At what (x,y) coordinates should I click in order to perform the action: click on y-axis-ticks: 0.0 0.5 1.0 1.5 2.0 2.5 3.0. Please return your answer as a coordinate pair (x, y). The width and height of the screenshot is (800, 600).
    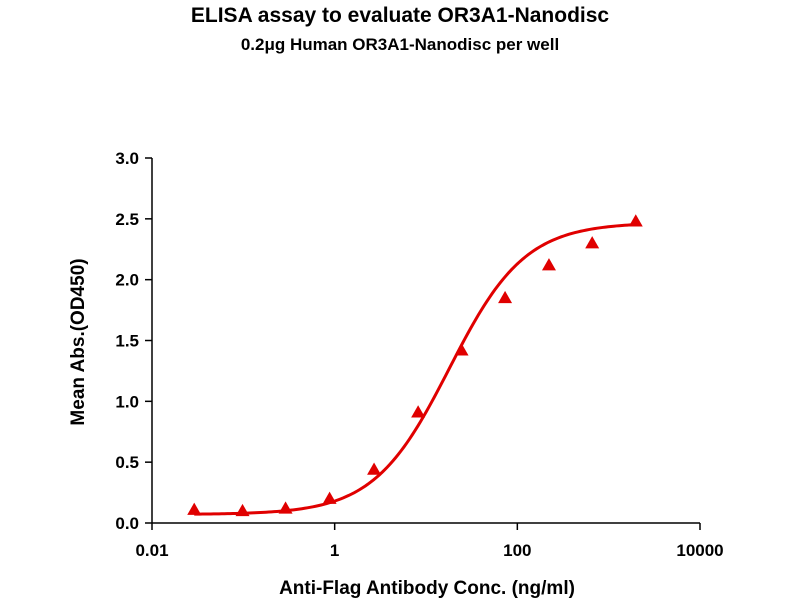
    Looking at the image, I should click on (133, 341).